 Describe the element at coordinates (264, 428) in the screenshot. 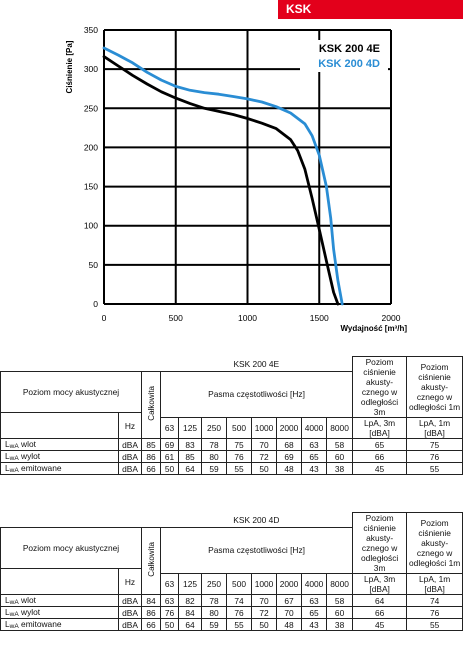

I see `freq-header: 1000` at that location.